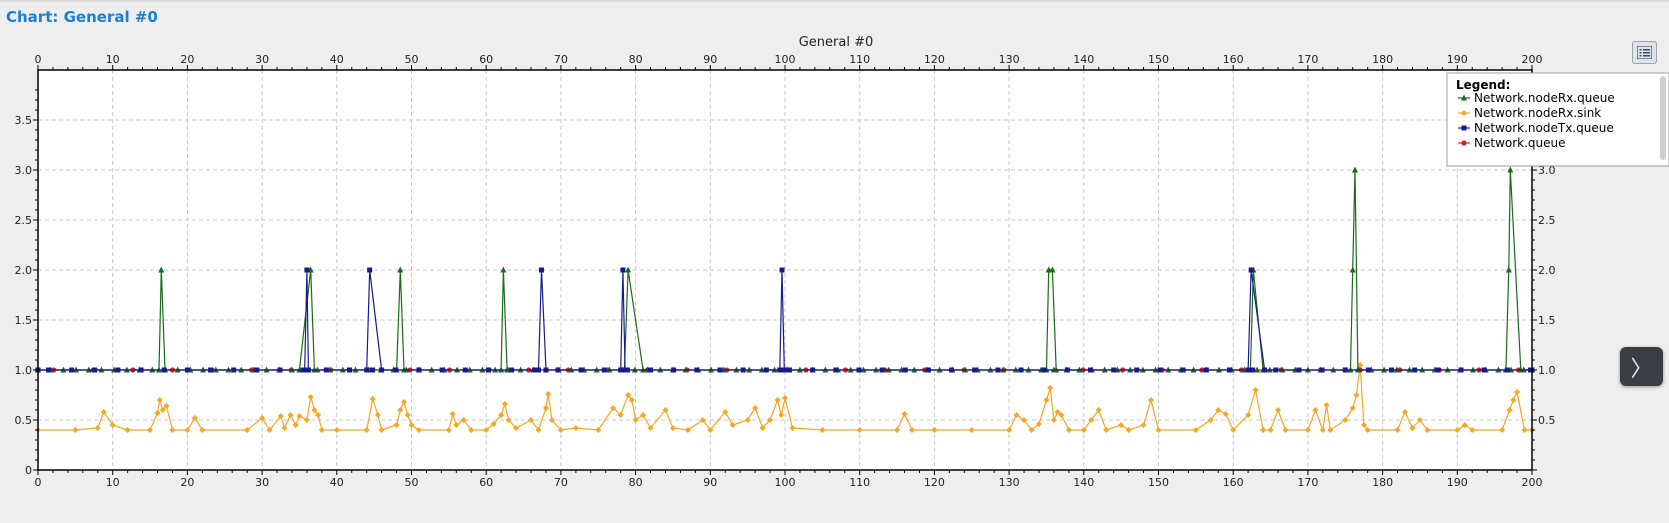  Describe the element at coordinates (1382, 482) in the screenshot. I see `x-tick-label-bottom: 180` at that location.